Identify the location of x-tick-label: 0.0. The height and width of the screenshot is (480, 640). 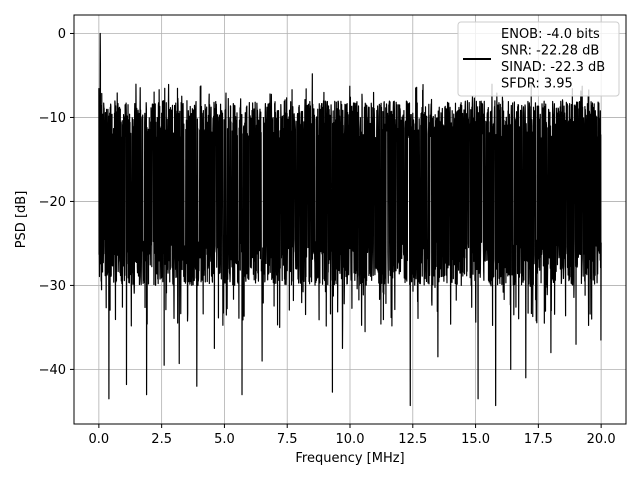
(99, 439).